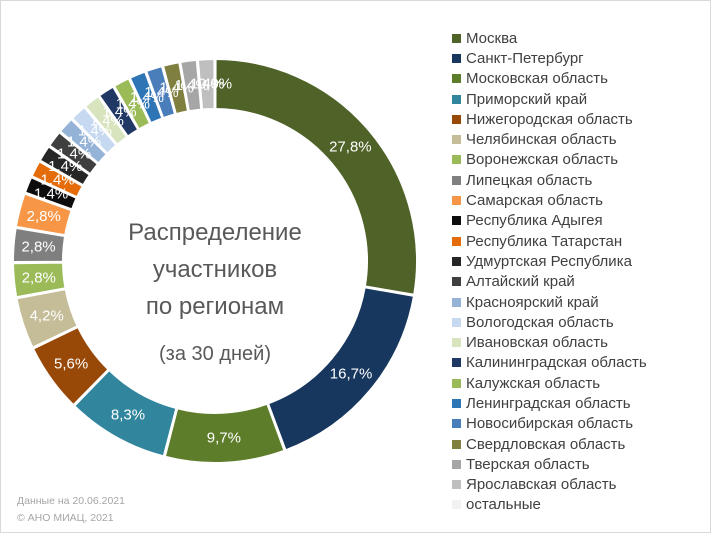 This screenshot has height=533, width=711. I want to click on legend-label: Новосибирская область, so click(550, 424).